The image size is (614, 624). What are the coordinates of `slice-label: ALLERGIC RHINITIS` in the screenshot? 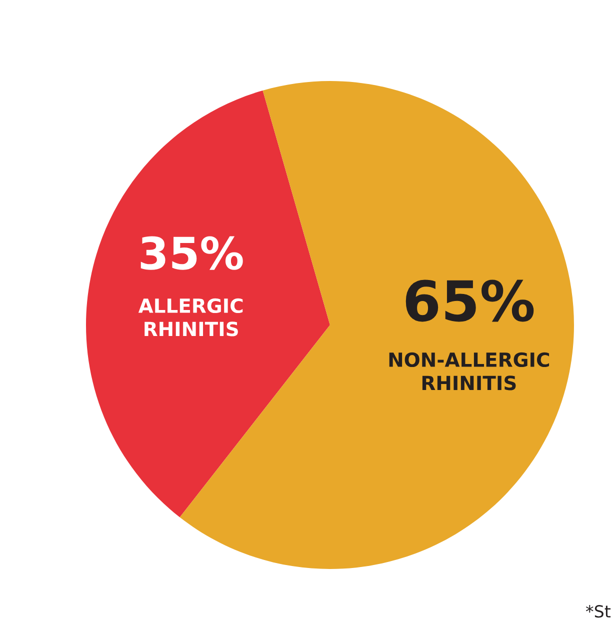 It's located at (190, 317).